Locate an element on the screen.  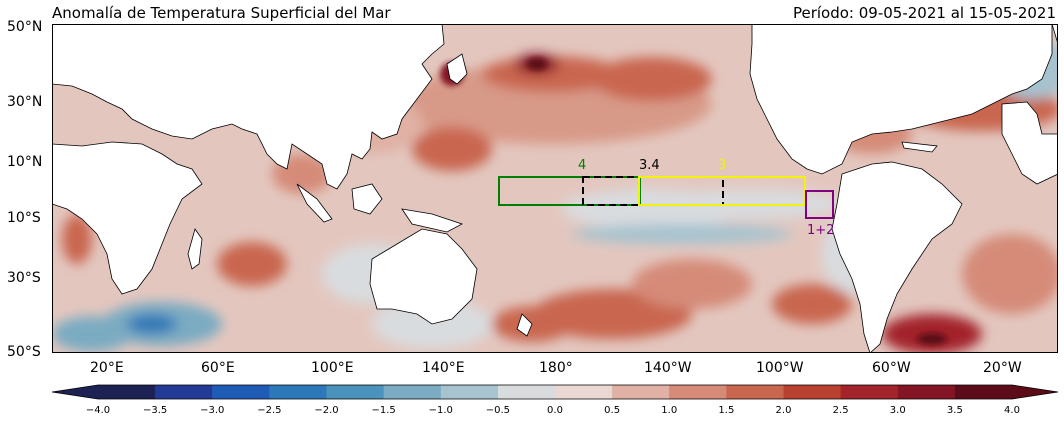
lat-label-30s: 30°S is located at coordinates (24, 278).